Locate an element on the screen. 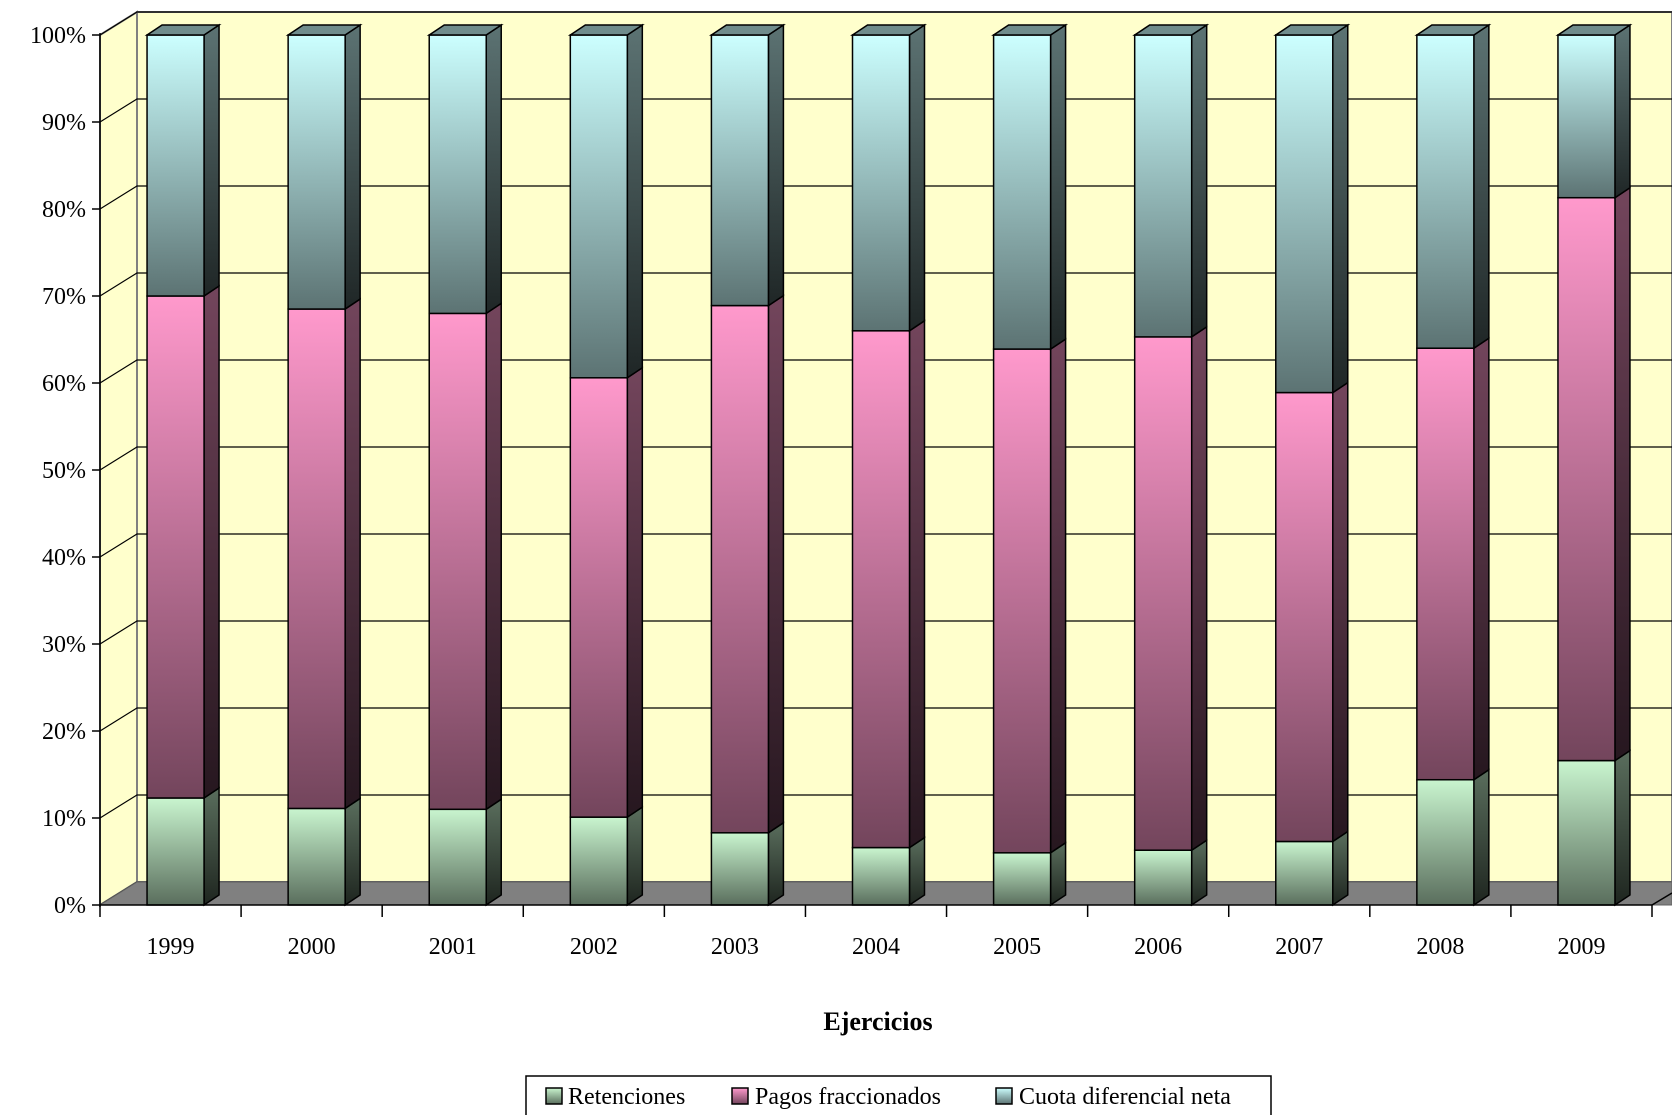  y-tick-label: 70% is located at coordinates (64, 297).